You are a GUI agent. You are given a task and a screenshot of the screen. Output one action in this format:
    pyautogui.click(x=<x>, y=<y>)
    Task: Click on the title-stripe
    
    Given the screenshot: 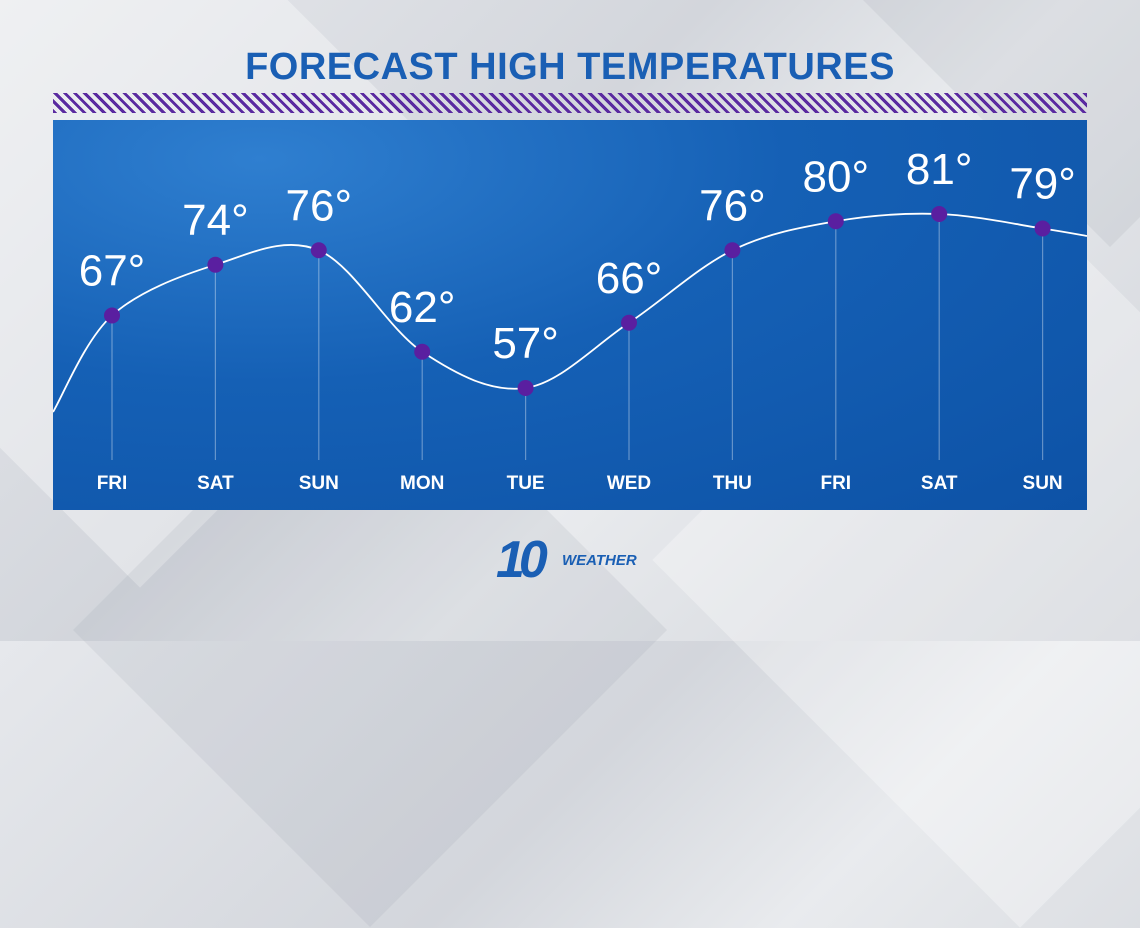 What is the action you would take?
    pyautogui.click(x=570, y=103)
    